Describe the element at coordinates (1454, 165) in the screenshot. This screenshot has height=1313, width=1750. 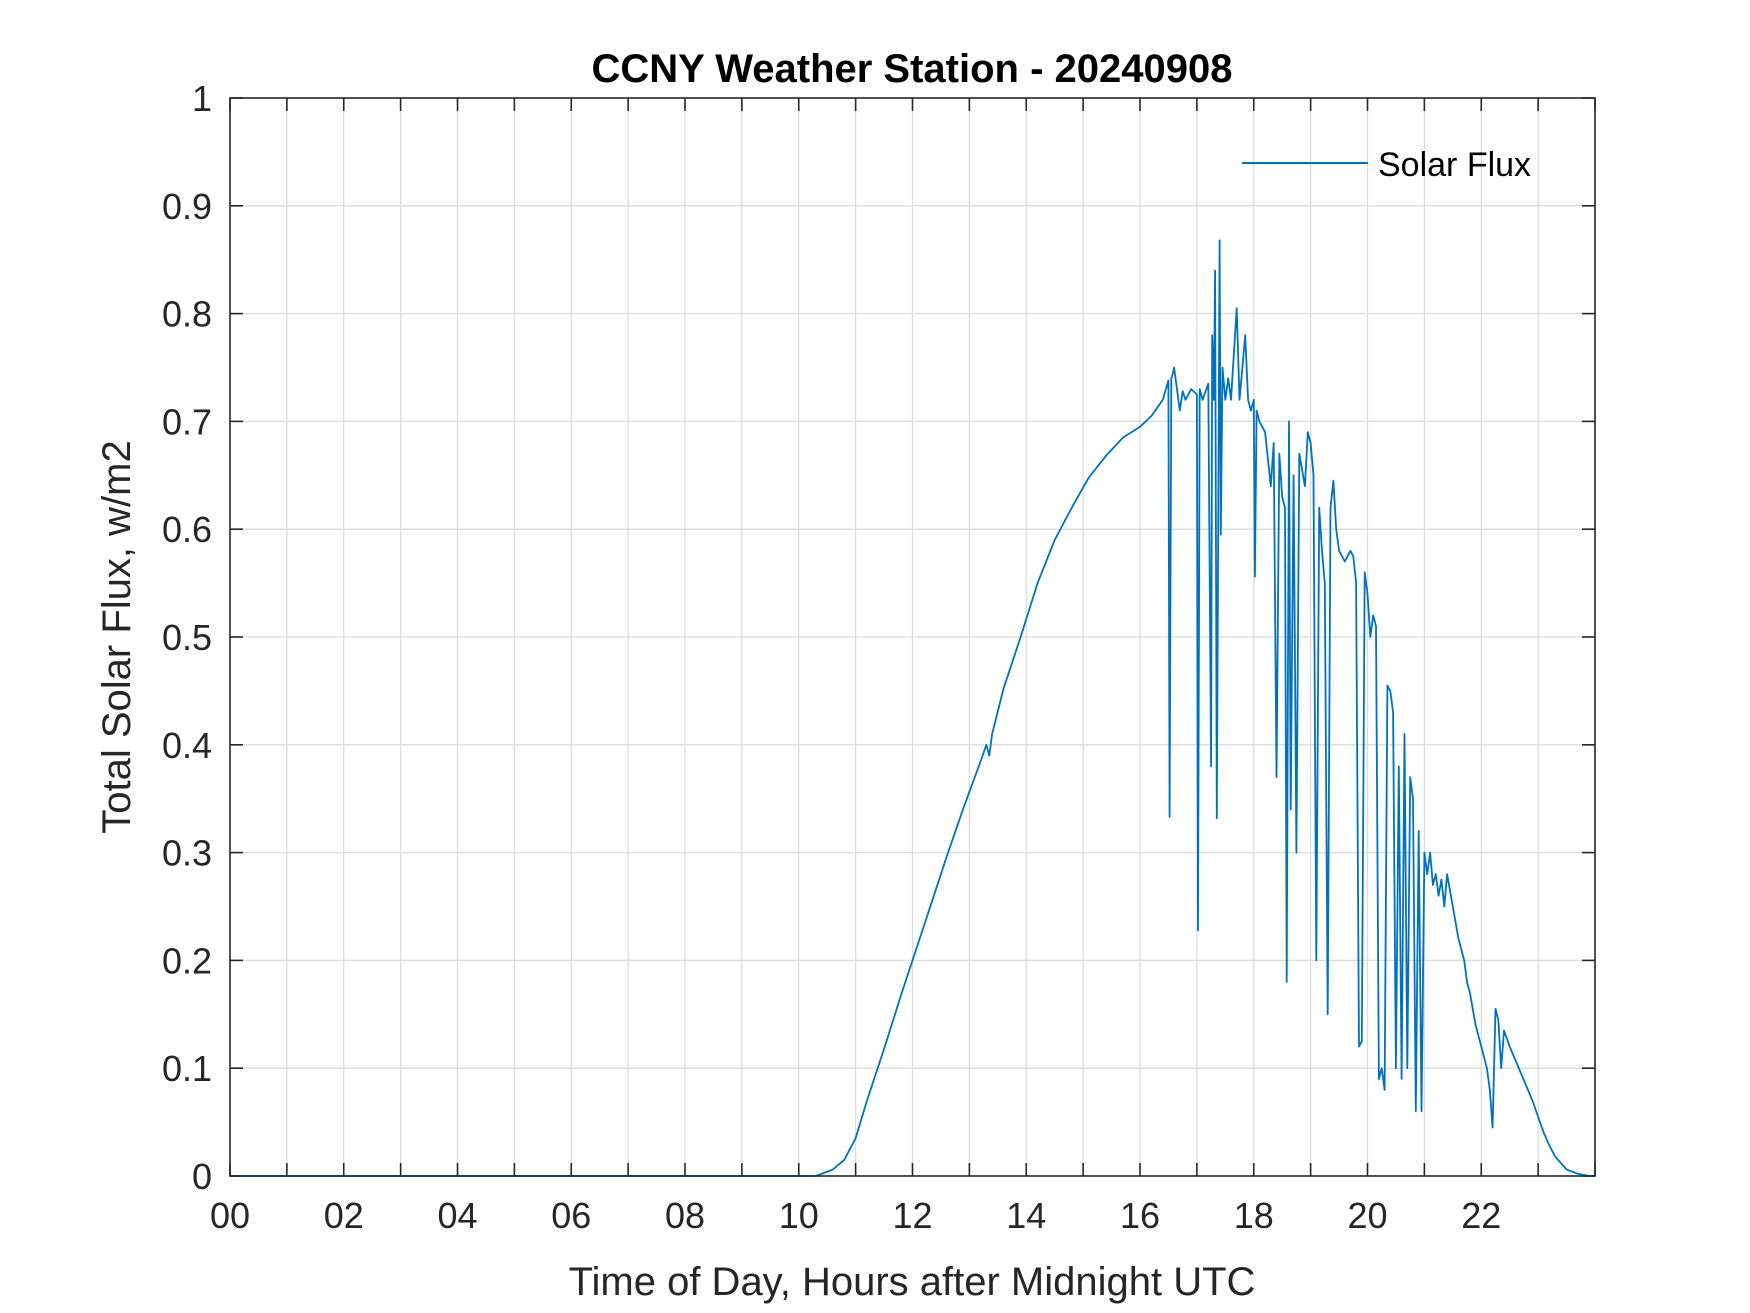
I see `legend-label-solar-flux: Solar Flux` at that location.